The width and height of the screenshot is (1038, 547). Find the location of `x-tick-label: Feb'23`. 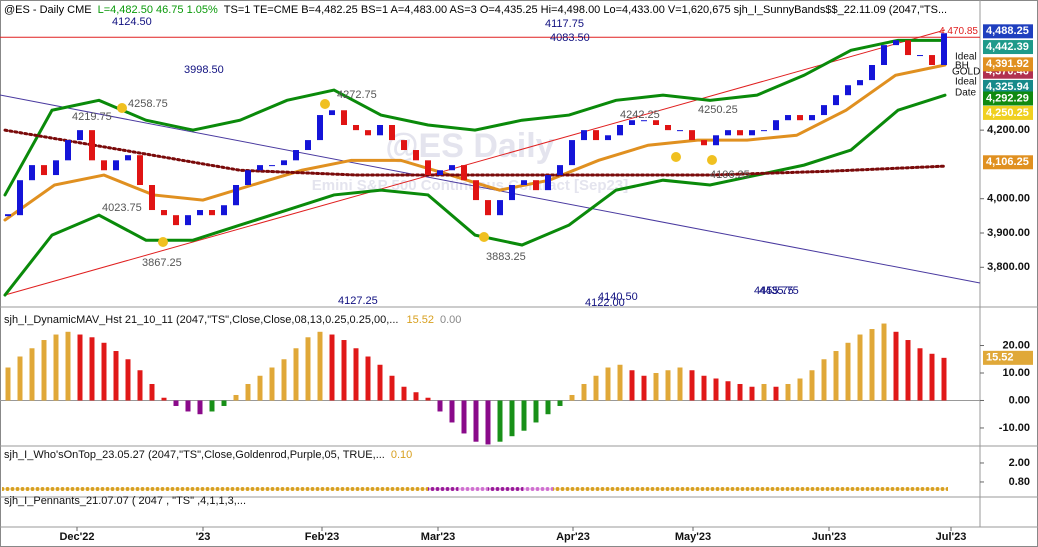

x-tick-label: Feb'23 is located at coordinates (322, 537).